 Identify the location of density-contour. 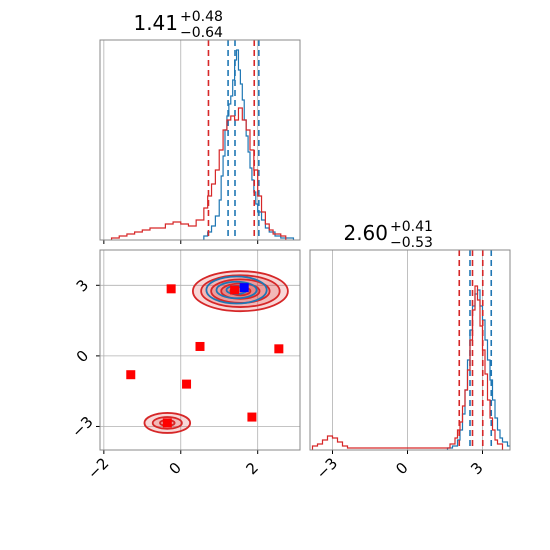
(236, 290).